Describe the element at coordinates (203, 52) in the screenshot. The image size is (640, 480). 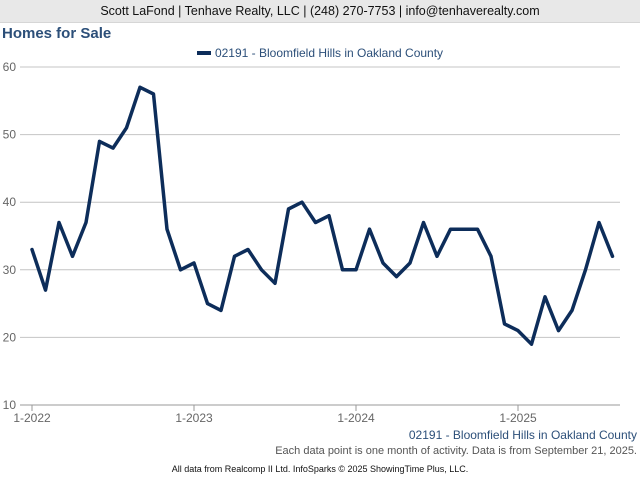
I see `legend-swatch` at that location.